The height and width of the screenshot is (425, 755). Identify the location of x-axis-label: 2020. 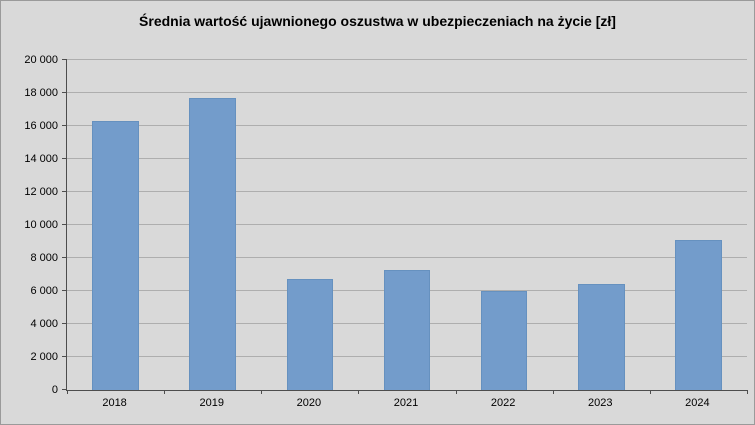
(309, 403).